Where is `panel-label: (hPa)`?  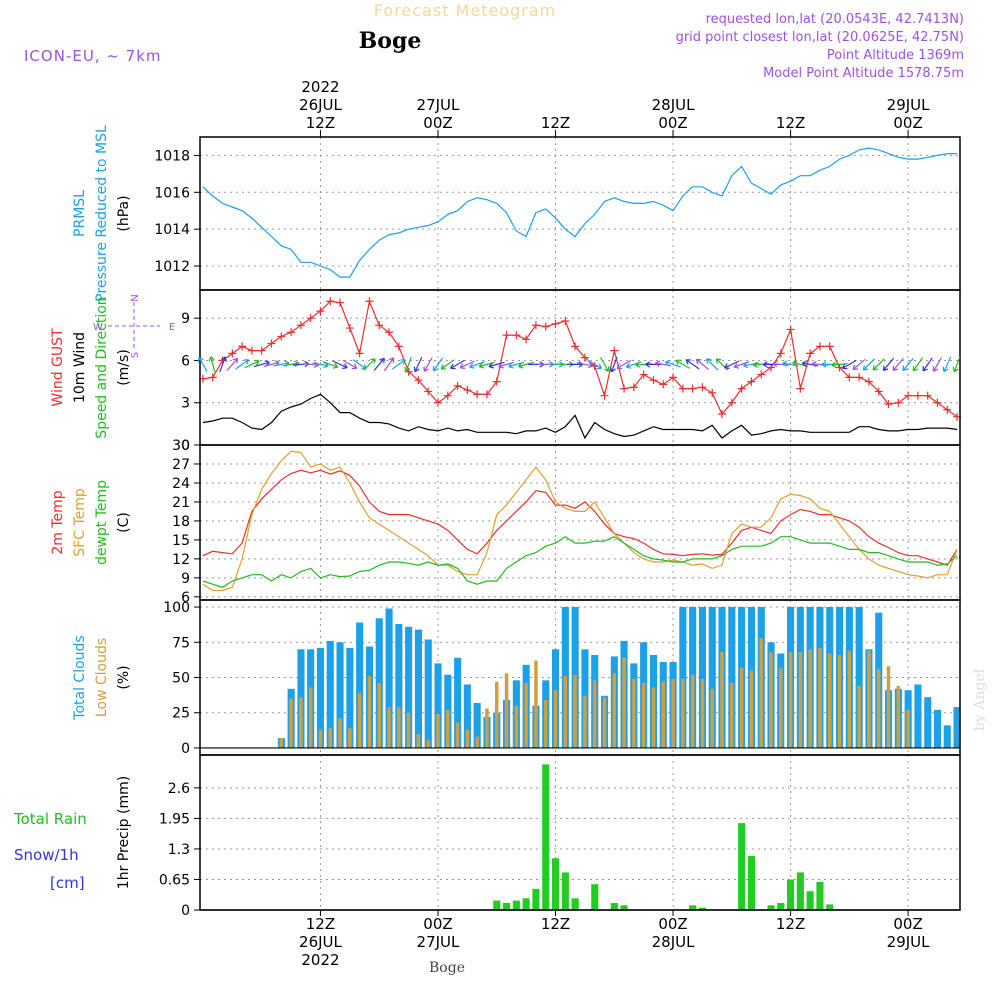
panel-label: (hPa) is located at coordinates (124, 213).